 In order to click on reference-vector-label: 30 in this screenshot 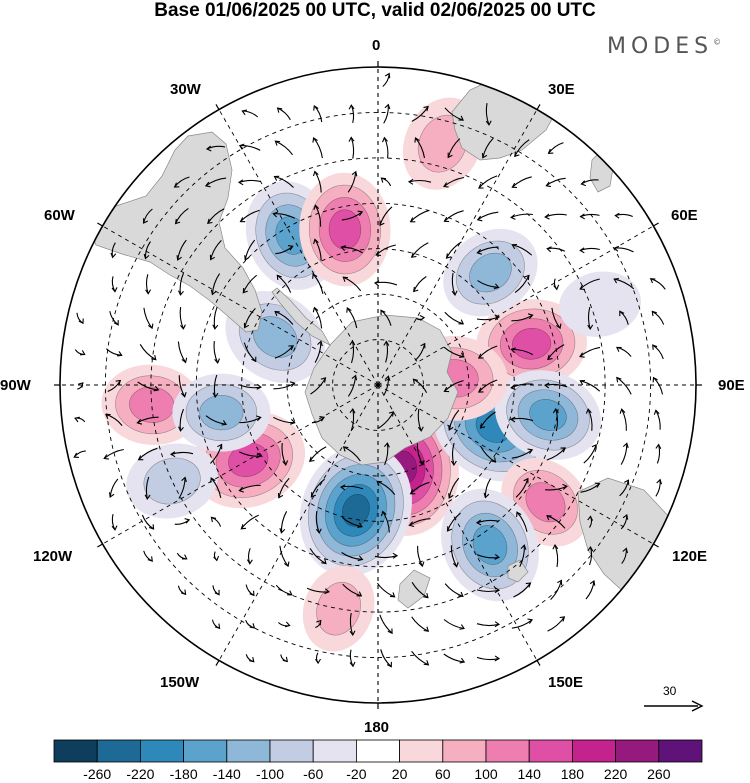, I will do `click(670, 691)`.